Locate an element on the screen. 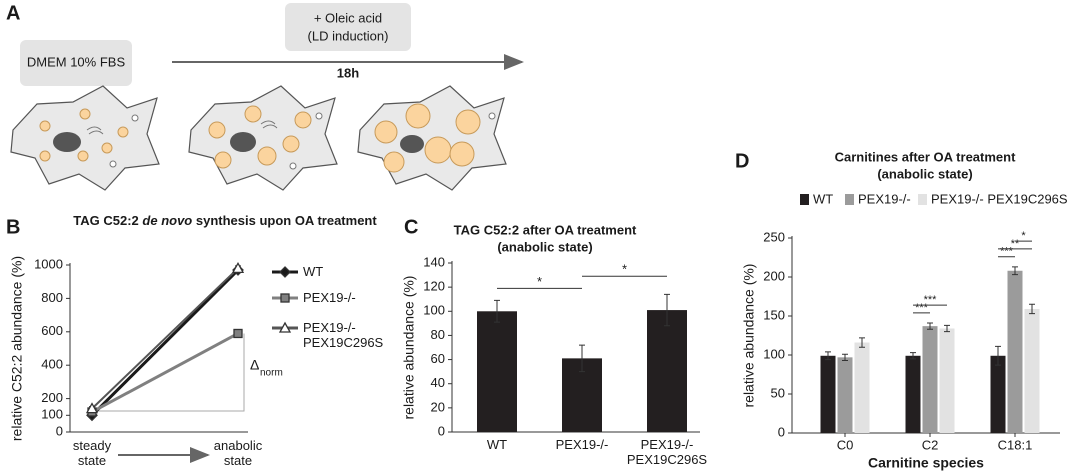  x-tick-label: C2 is located at coordinates (930, 444).